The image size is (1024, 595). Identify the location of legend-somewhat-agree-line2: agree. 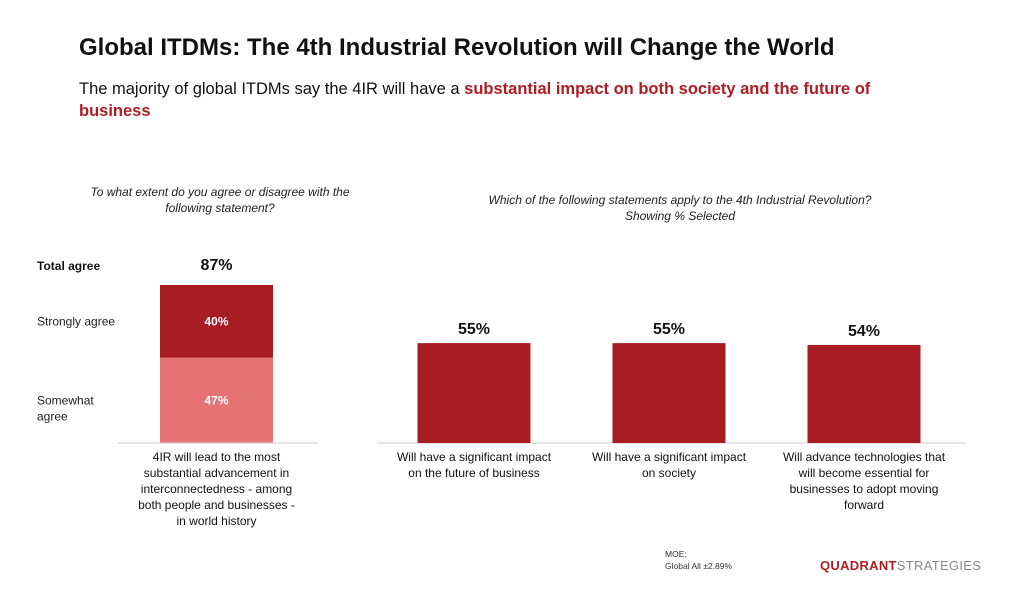
(52, 416).